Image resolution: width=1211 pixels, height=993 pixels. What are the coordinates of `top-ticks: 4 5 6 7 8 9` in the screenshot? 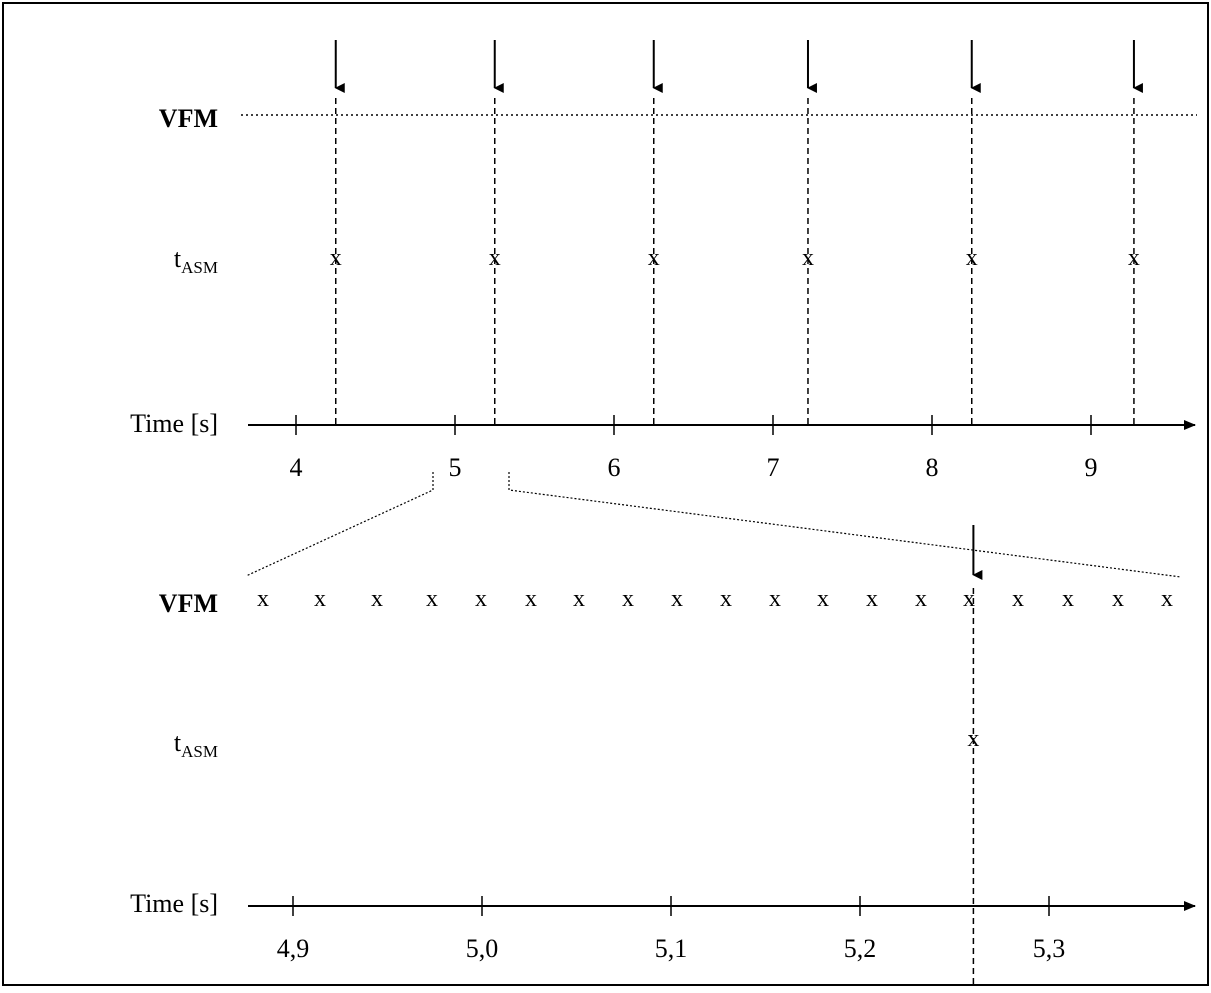 It's located at (694, 448).